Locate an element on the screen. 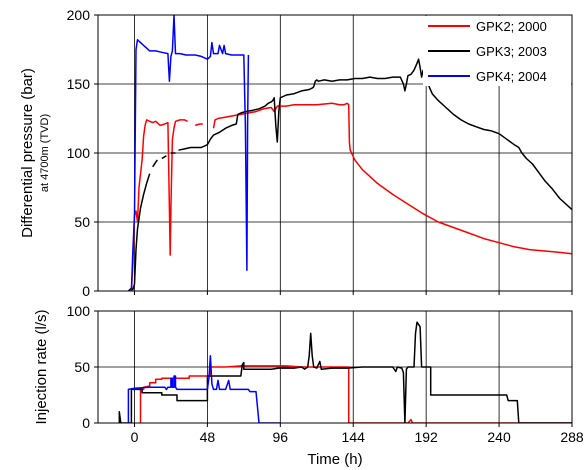 This screenshot has height=470, width=586. injection-y-ticks: 0 50 100 is located at coordinates (82, 367).